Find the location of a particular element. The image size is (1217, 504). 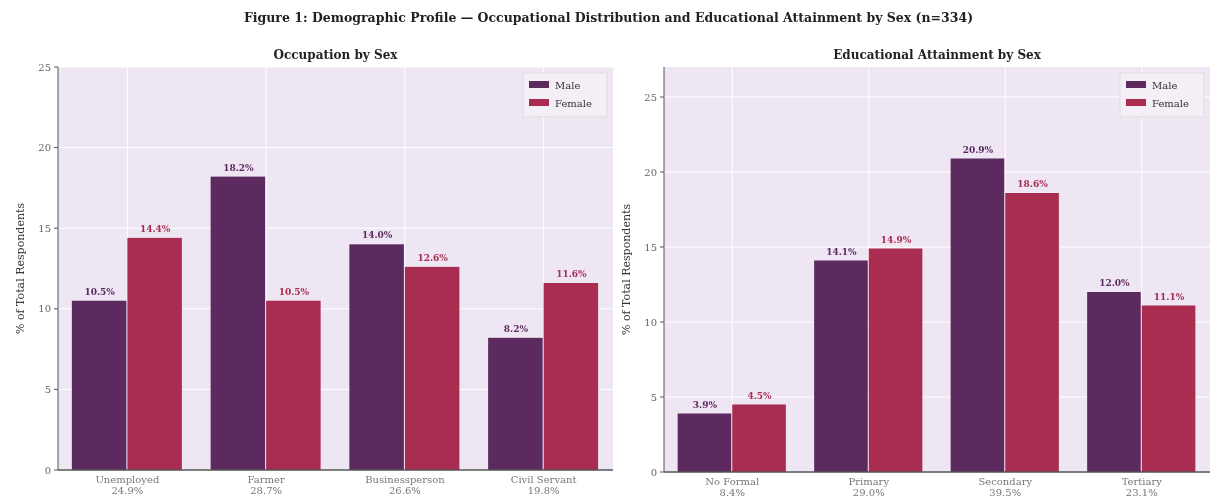

data-label: 3.9% is located at coordinates (705, 404).